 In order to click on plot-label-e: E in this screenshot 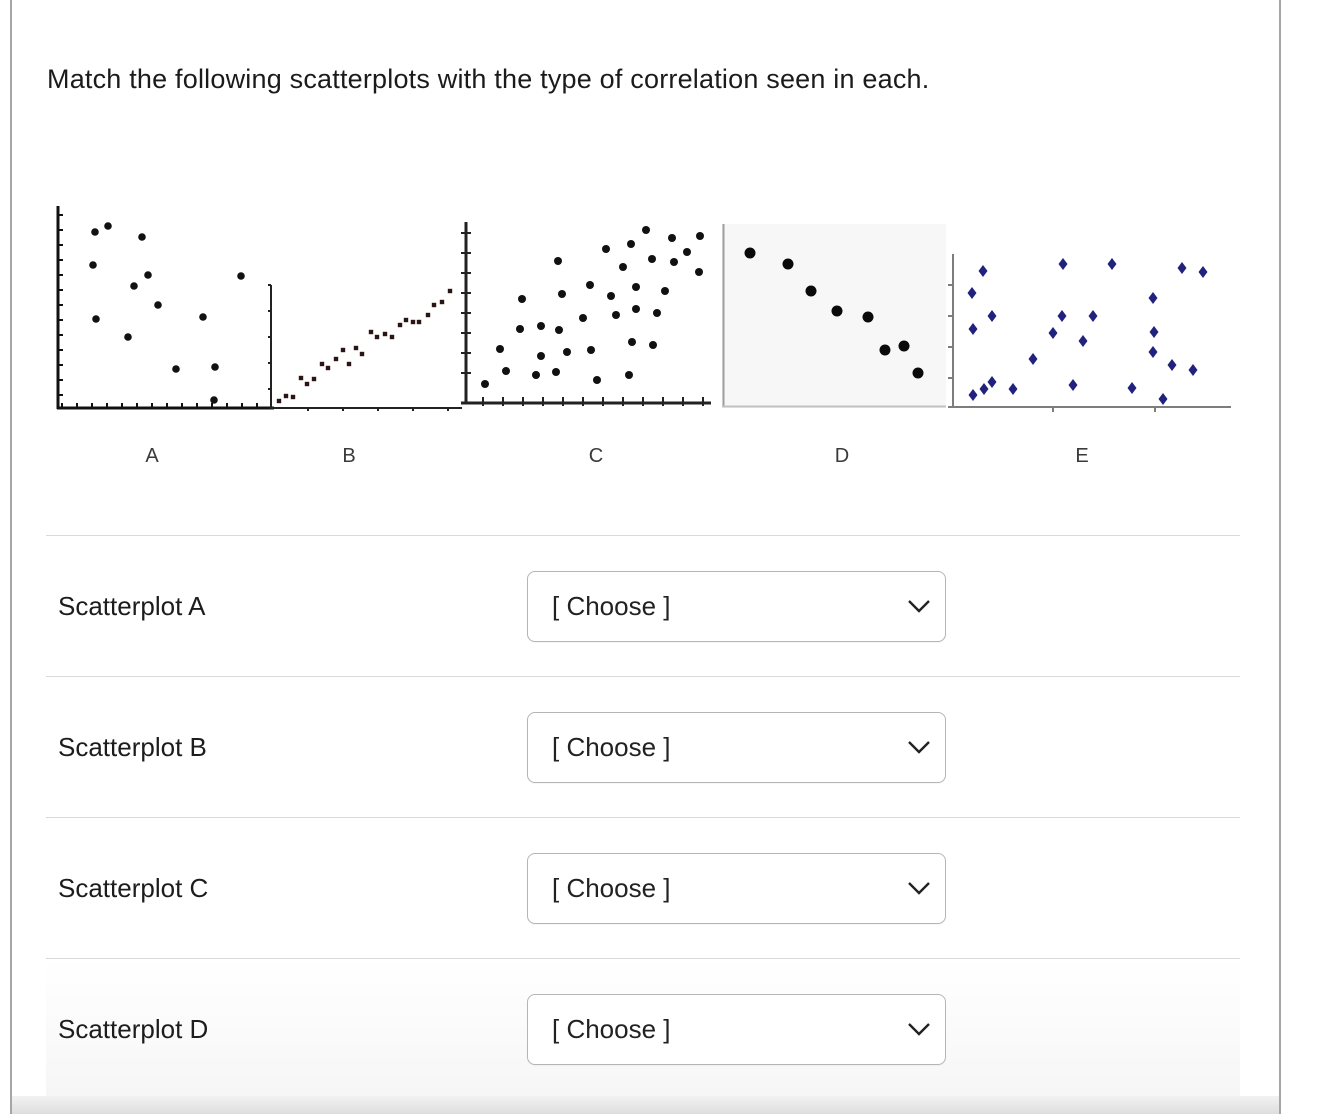, I will do `click(1082, 456)`.